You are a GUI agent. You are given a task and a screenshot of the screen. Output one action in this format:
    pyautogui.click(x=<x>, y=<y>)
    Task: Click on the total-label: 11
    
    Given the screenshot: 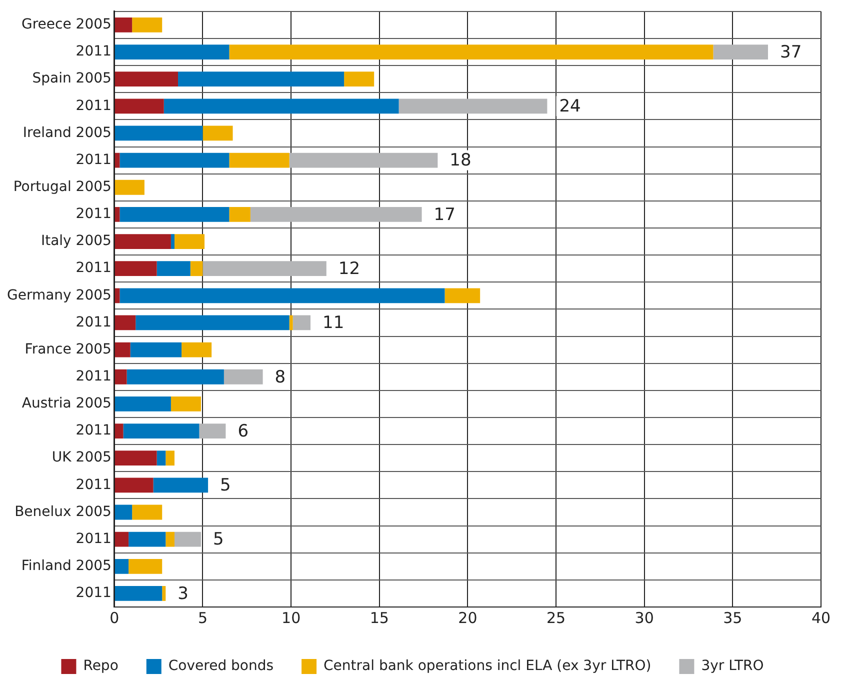 What is the action you would take?
    pyautogui.click(x=333, y=323)
    